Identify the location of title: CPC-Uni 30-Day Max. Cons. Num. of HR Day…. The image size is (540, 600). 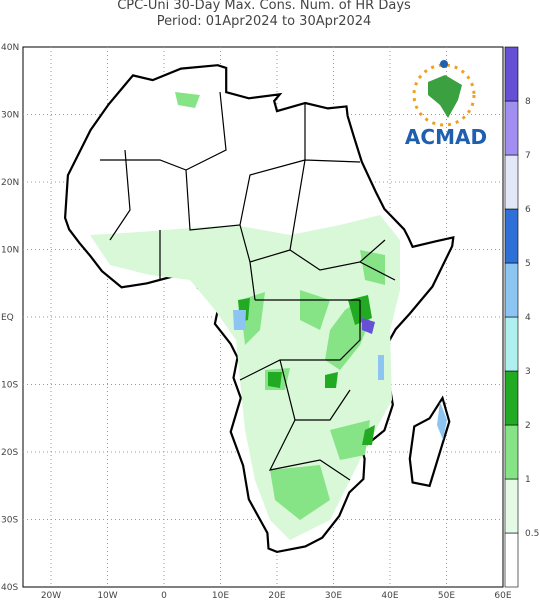
(264, 6).